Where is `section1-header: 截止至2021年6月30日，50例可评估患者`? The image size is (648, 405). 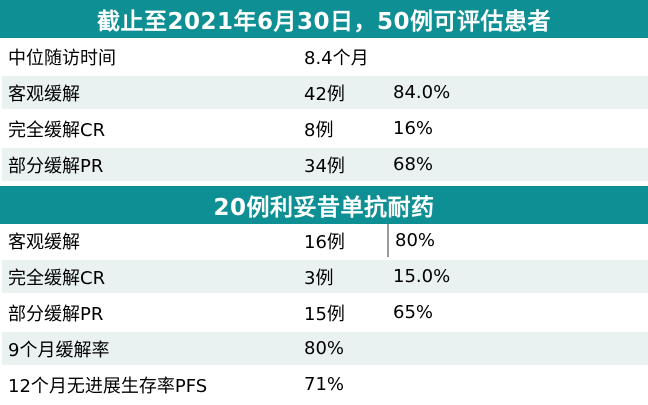 section1-header: 截止至2021年6月30日，50例可评估患者 is located at coordinates (324, 19).